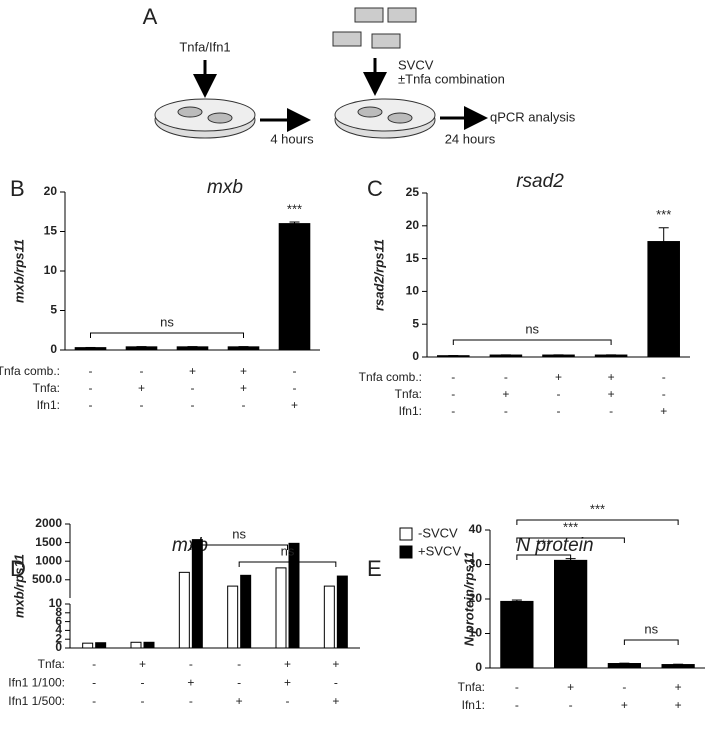  Describe the element at coordinates (58, 638) in the screenshot. I see `y-tick-label: 2` at that location.